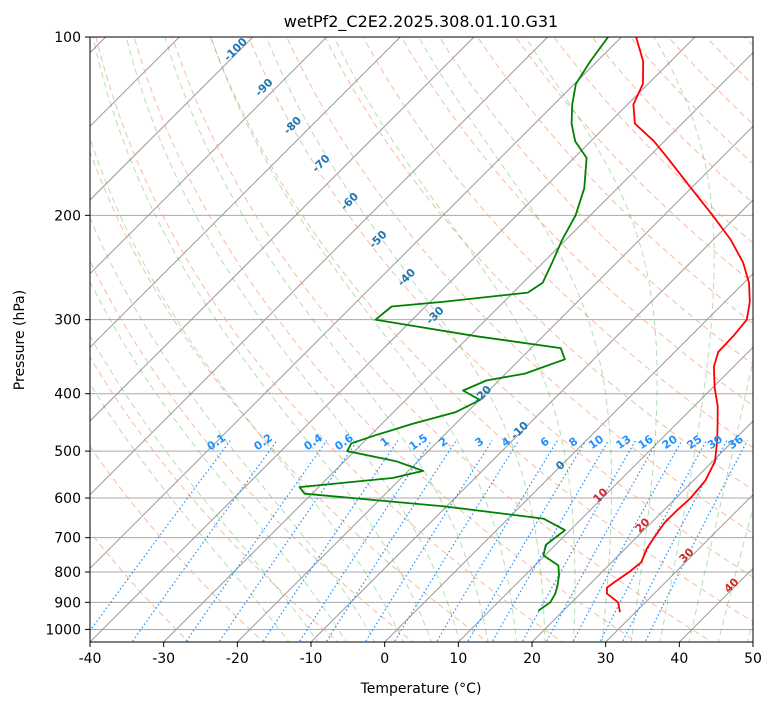 The width and height of the screenshot is (775, 708). What do you see at coordinates (163, 659) in the screenshot?
I see `x-tick-label: -30` at bounding box center [163, 659].